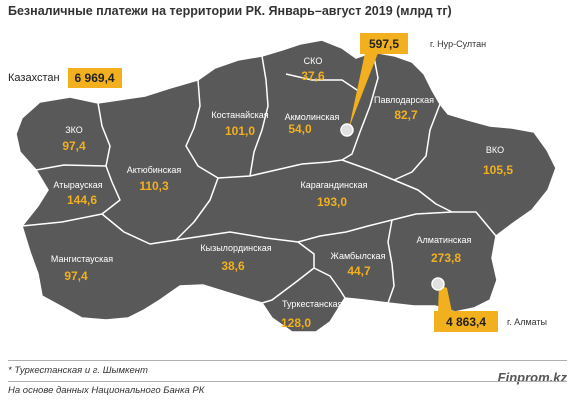  I want to click on almaty-callout-tail, so click(445, 298).